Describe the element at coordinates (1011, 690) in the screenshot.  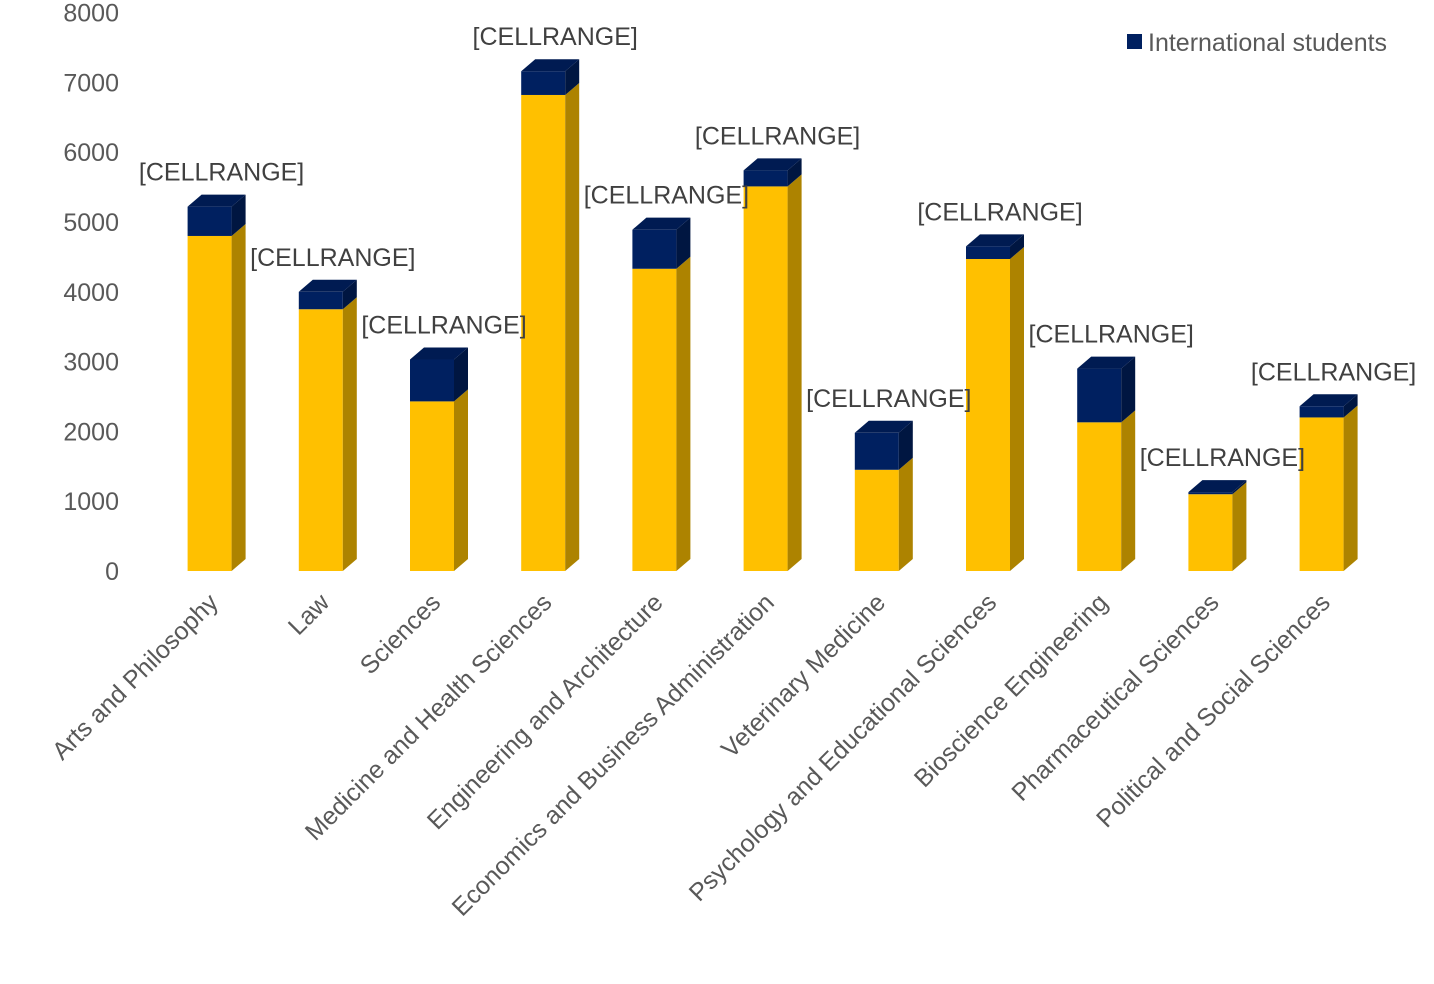
I see `x-category-label: Bioscience Engineering` at that location.